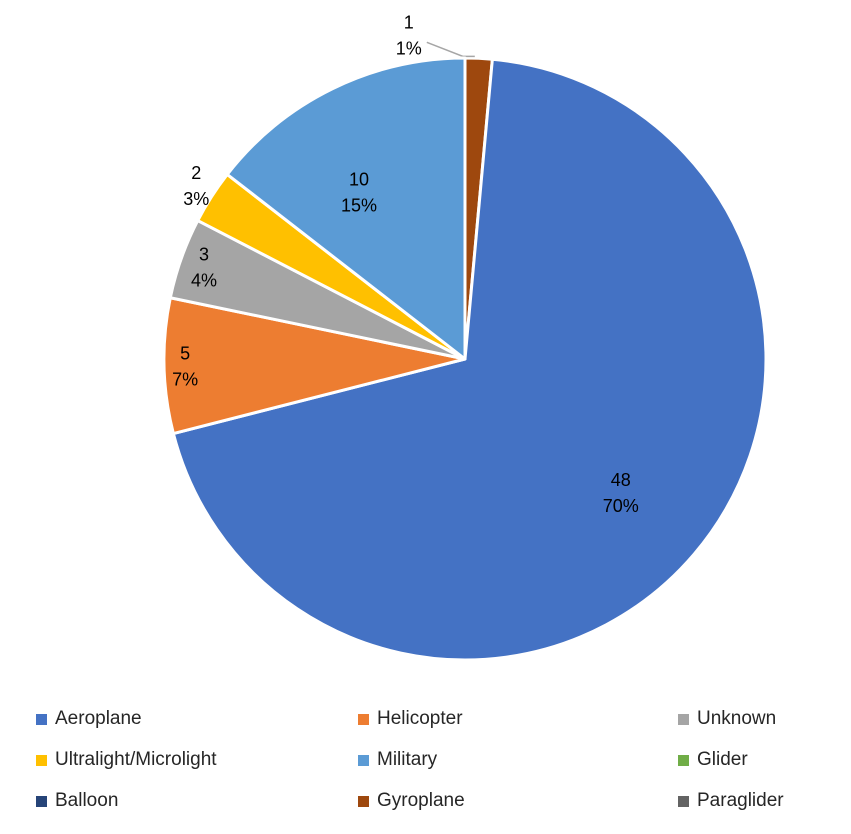 The image size is (851, 834). What do you see at coordinates (407, 759) in the screenshot?
I see `legend-label-military: Military` at bounding box center [407, 759].